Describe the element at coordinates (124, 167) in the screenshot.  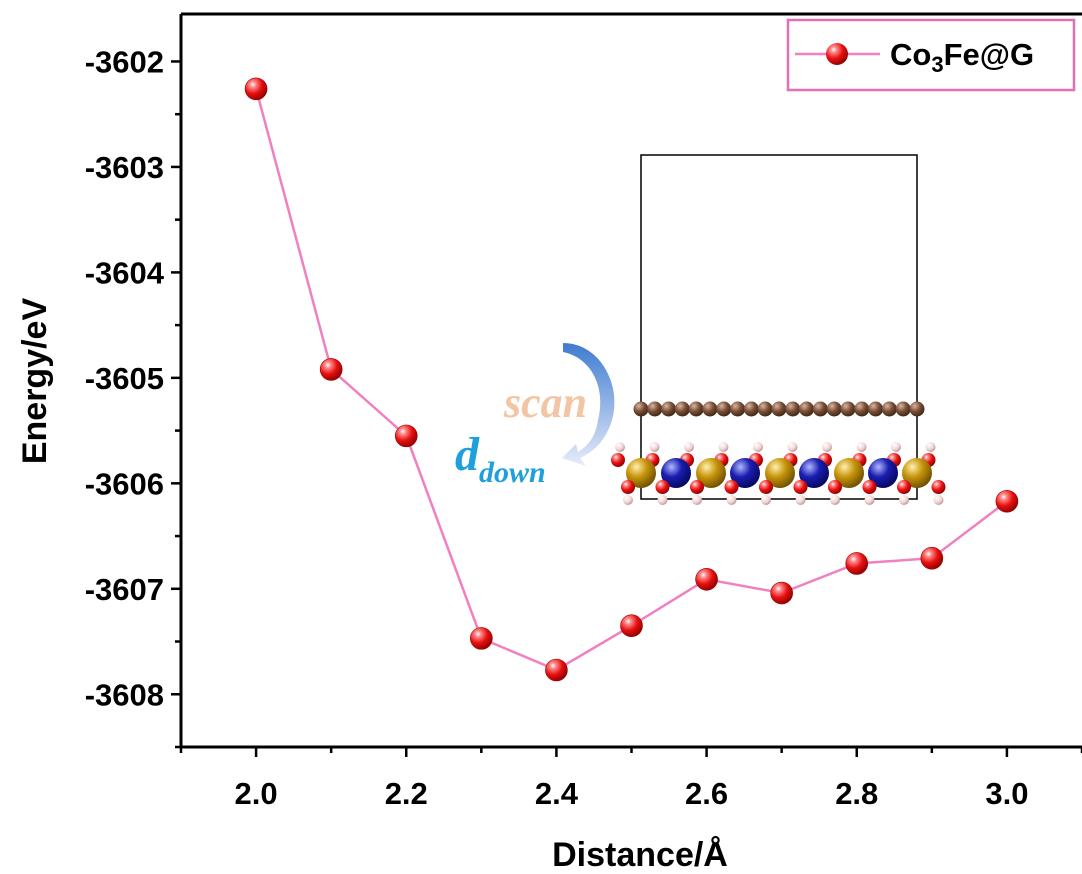
I see `y-tick-label: -3603` at that location.